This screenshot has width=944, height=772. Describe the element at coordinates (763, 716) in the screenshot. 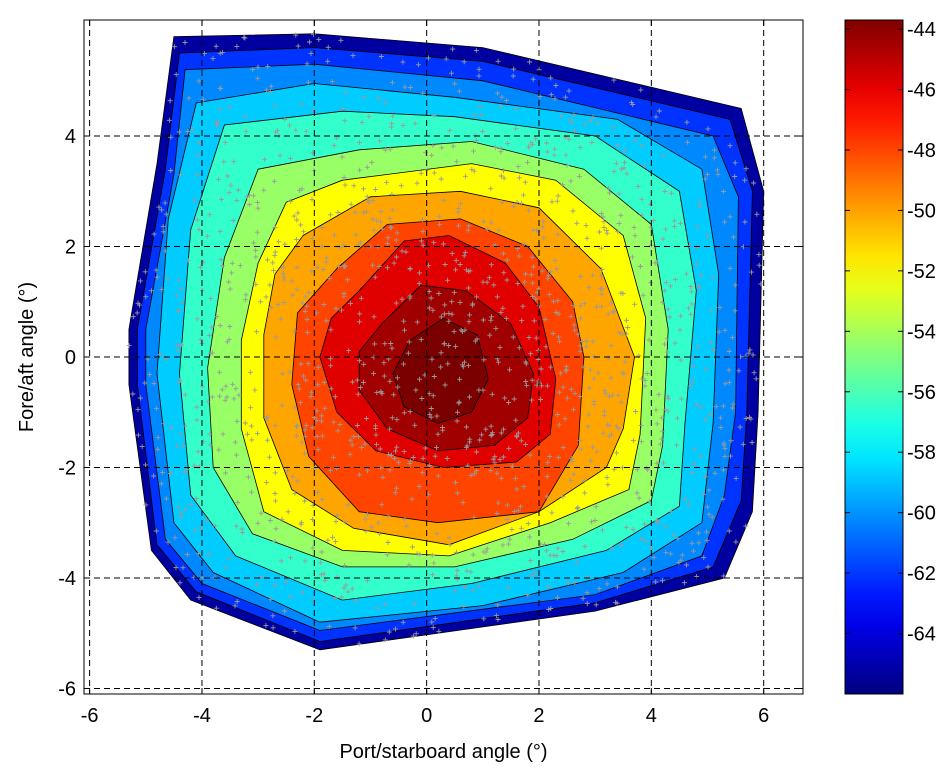

I see `x-tick-label: 6` at that location.